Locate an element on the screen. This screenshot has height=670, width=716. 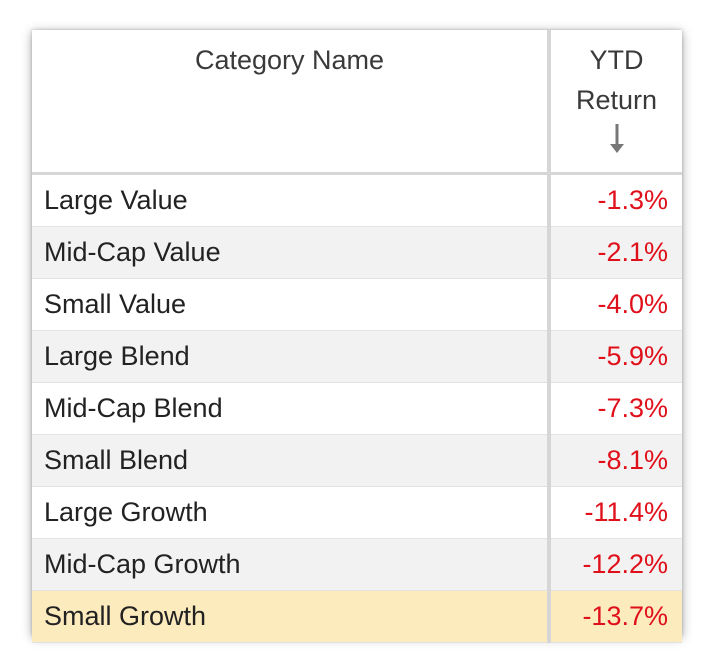
table-row: Small Value -4.0% is located at coordinates (357, 304).